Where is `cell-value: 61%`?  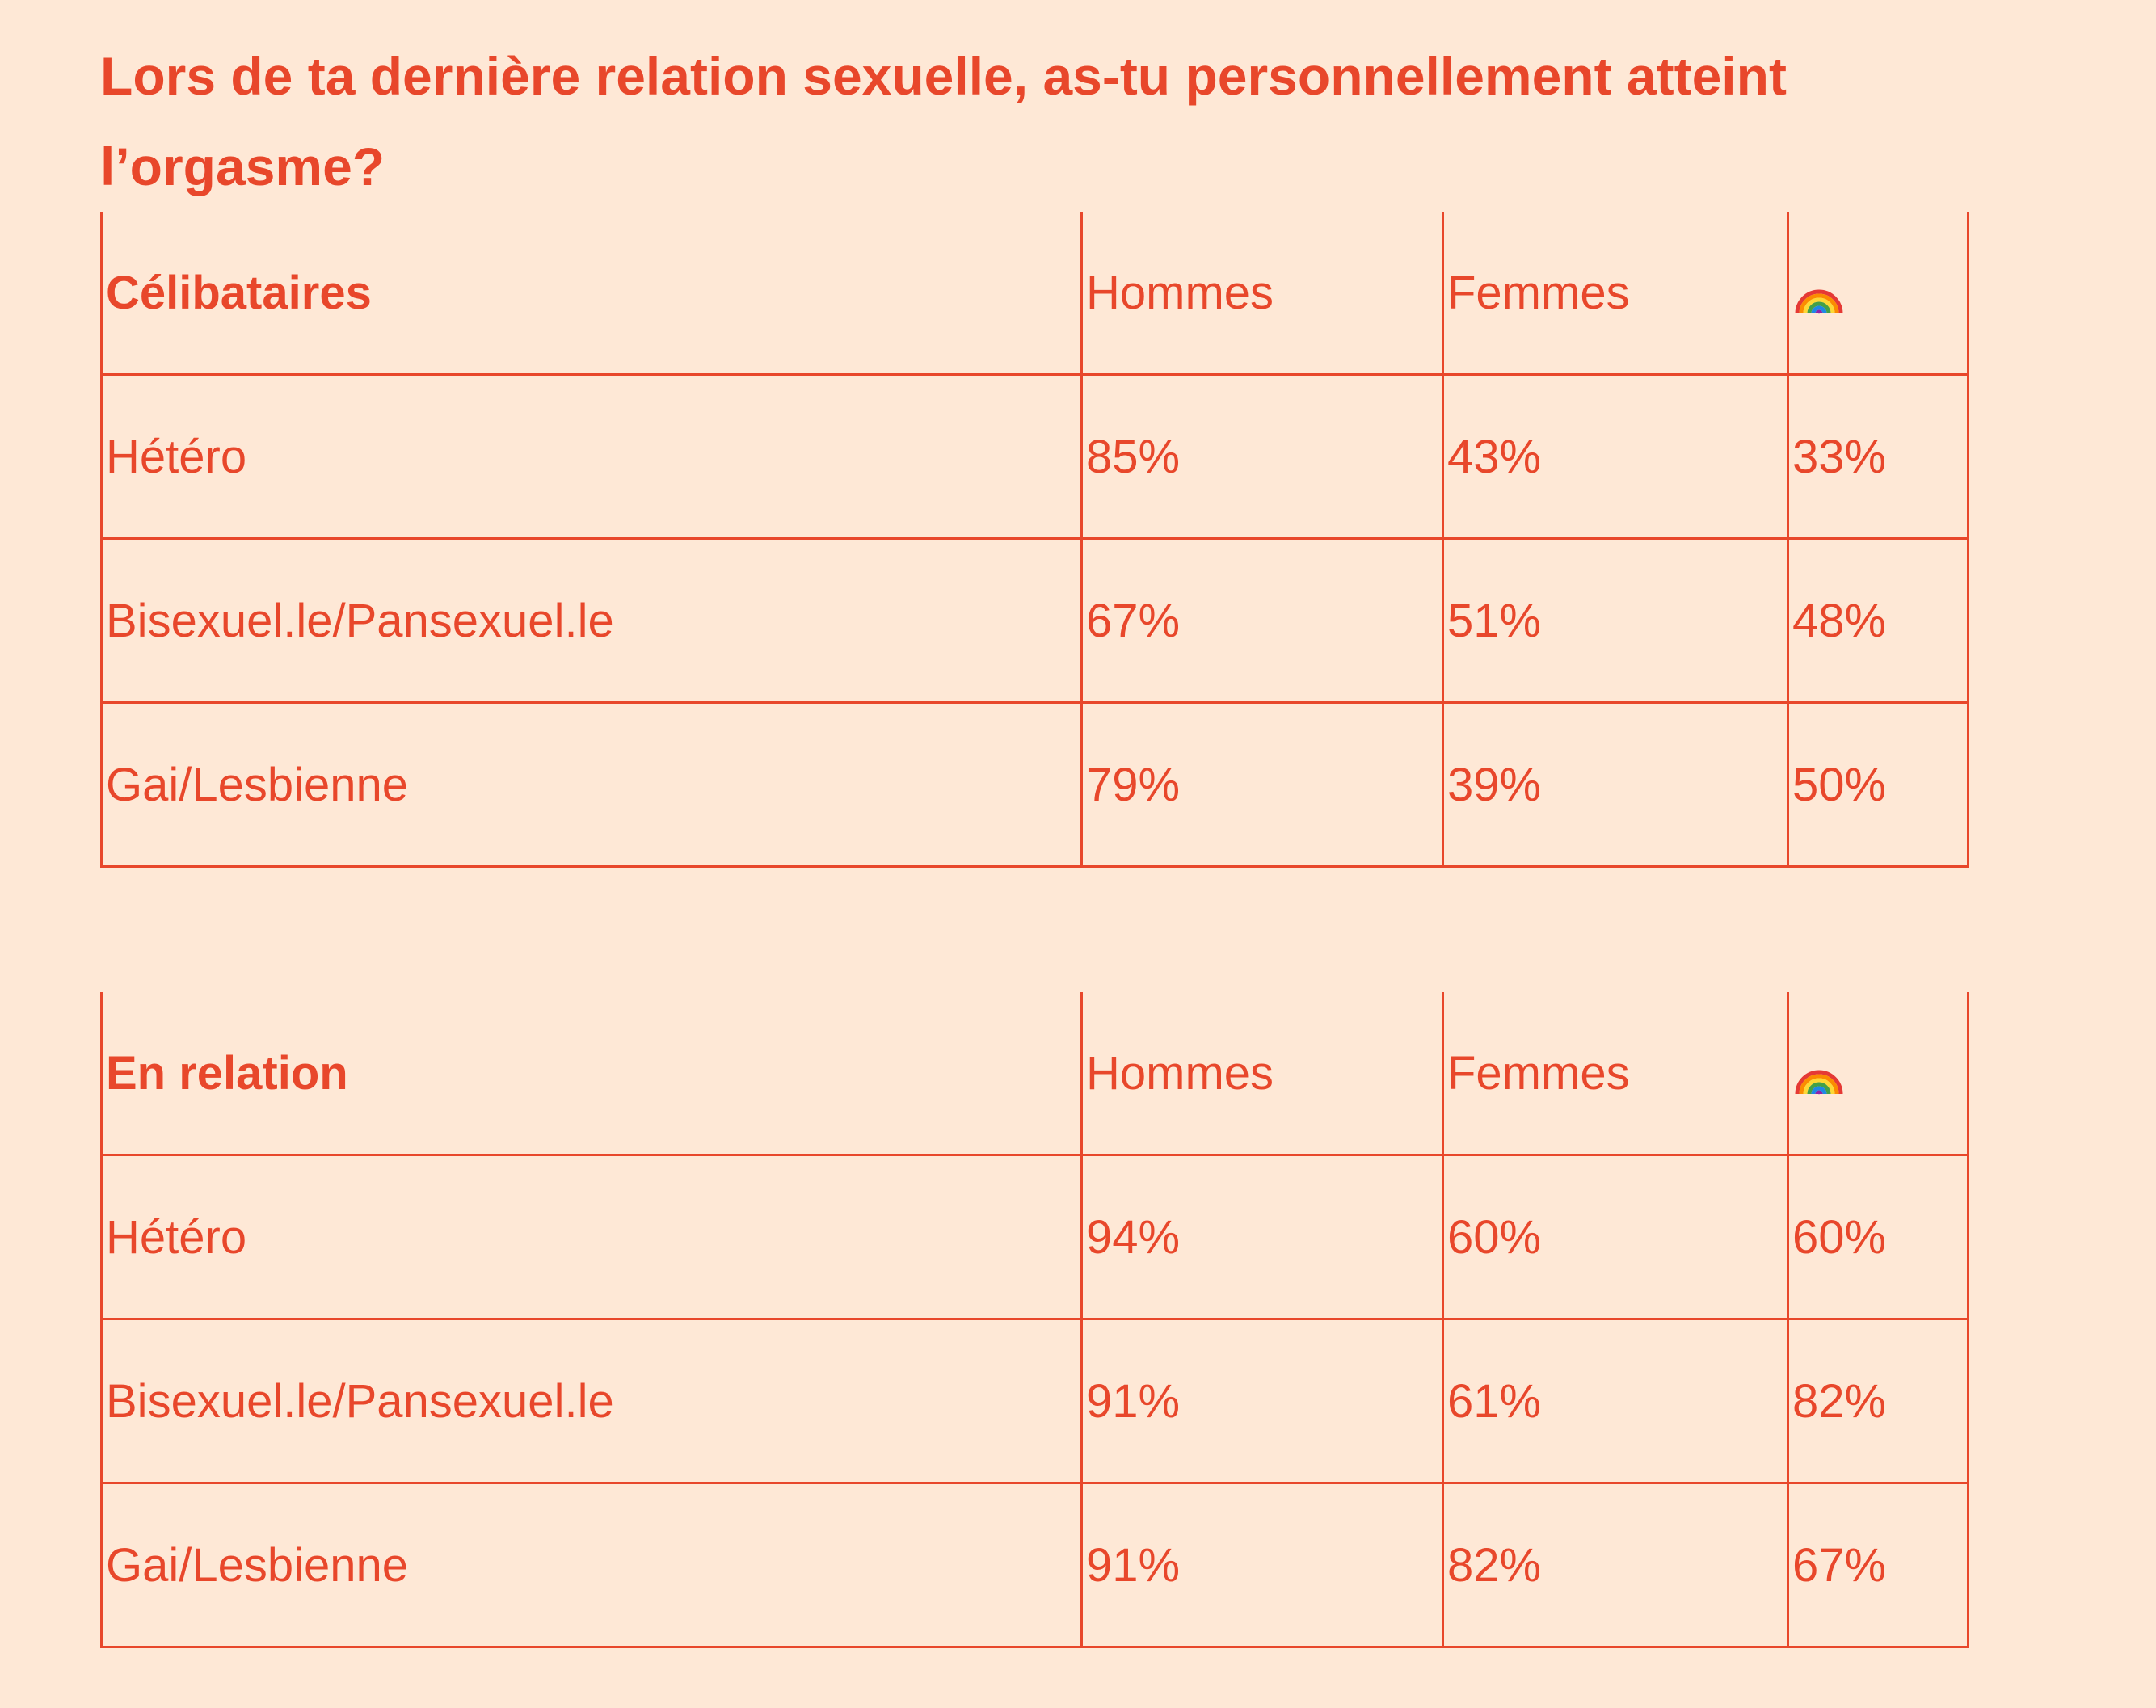 cell-value: 61% is located at coordinates (1615, 1401).